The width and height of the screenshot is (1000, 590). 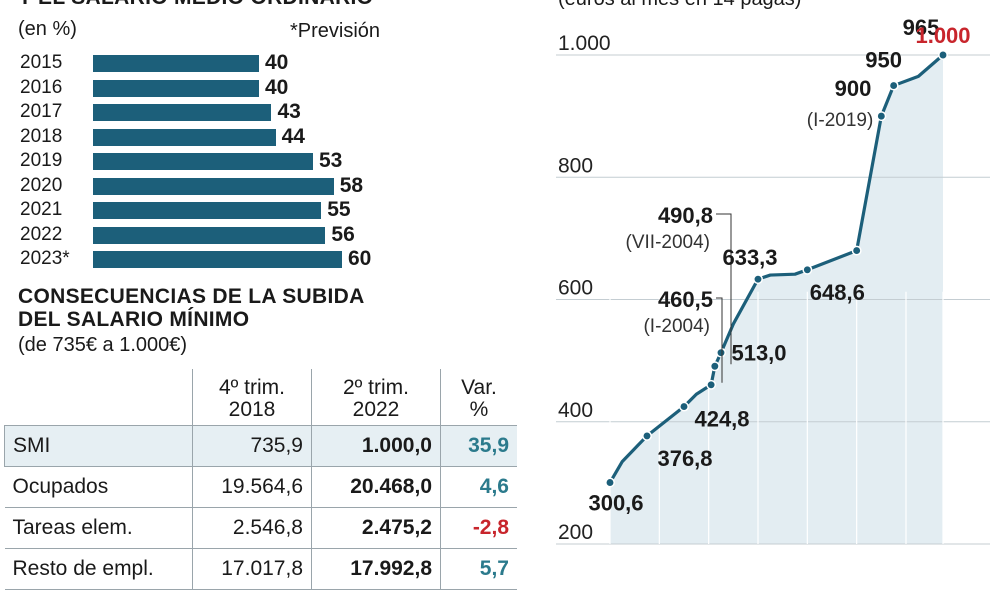 What do you see at coordinates (195, 4) in the screenshot?
I see `bars-chart-title: Y EL SALARIO MEDIO ORDINARIO` at bounding box center [195, 4].